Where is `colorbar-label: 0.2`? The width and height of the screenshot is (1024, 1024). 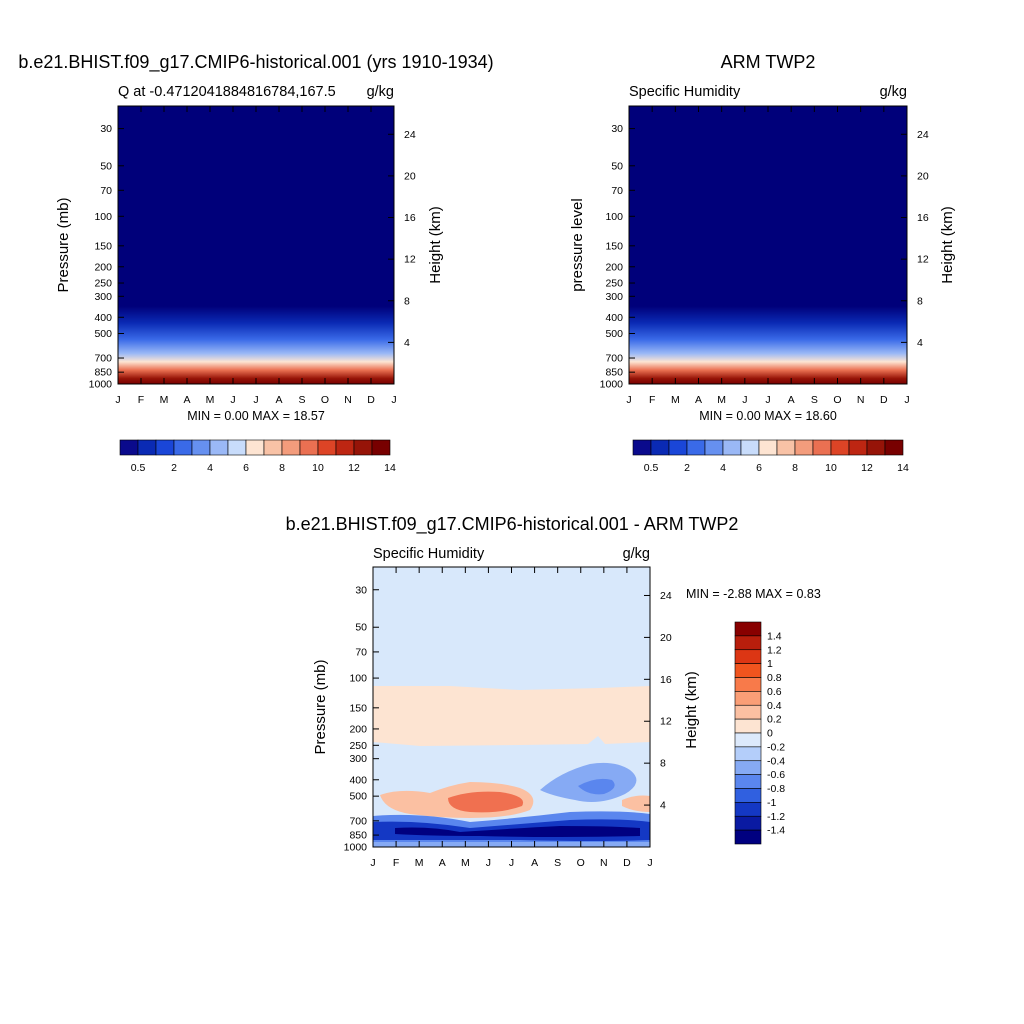 colorbar-label: 0.2 is located at coordinates (774, 720).